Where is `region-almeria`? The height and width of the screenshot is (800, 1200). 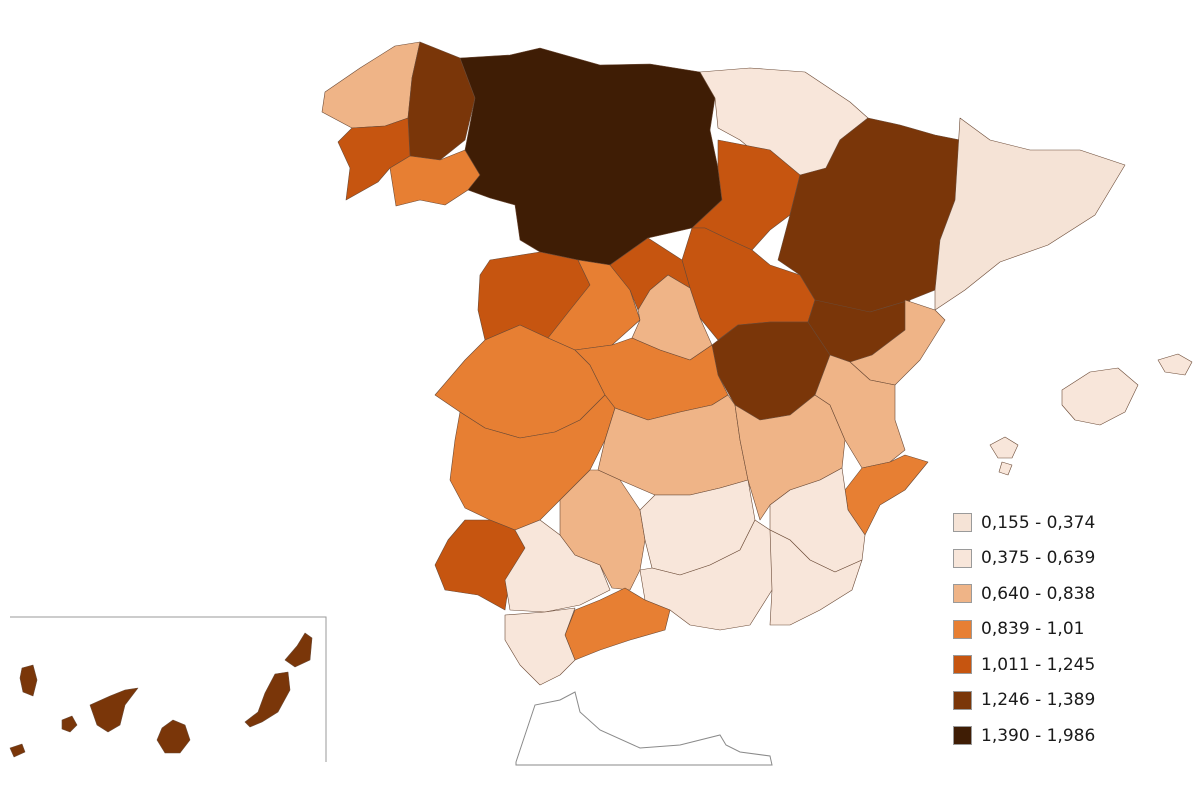 region-almeria is located at coordinates (816, 577).